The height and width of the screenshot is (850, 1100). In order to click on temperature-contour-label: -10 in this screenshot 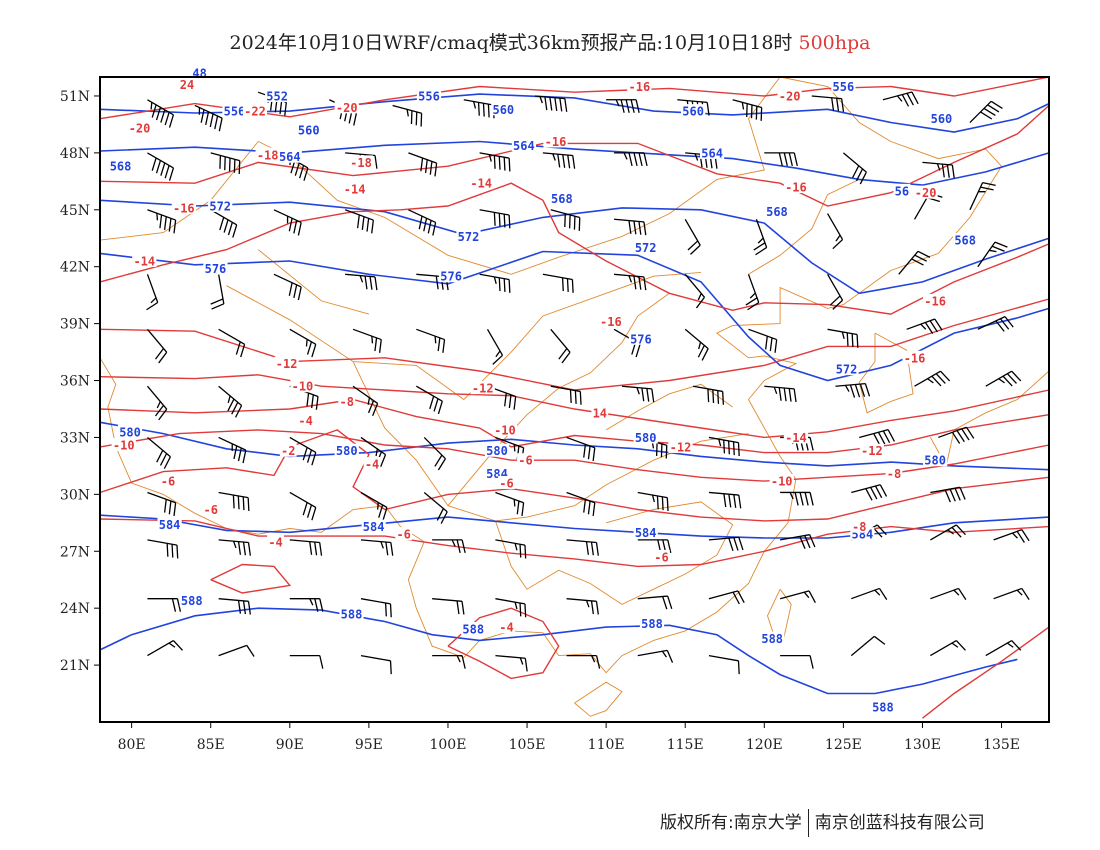, I will do `click(505, 430)`.